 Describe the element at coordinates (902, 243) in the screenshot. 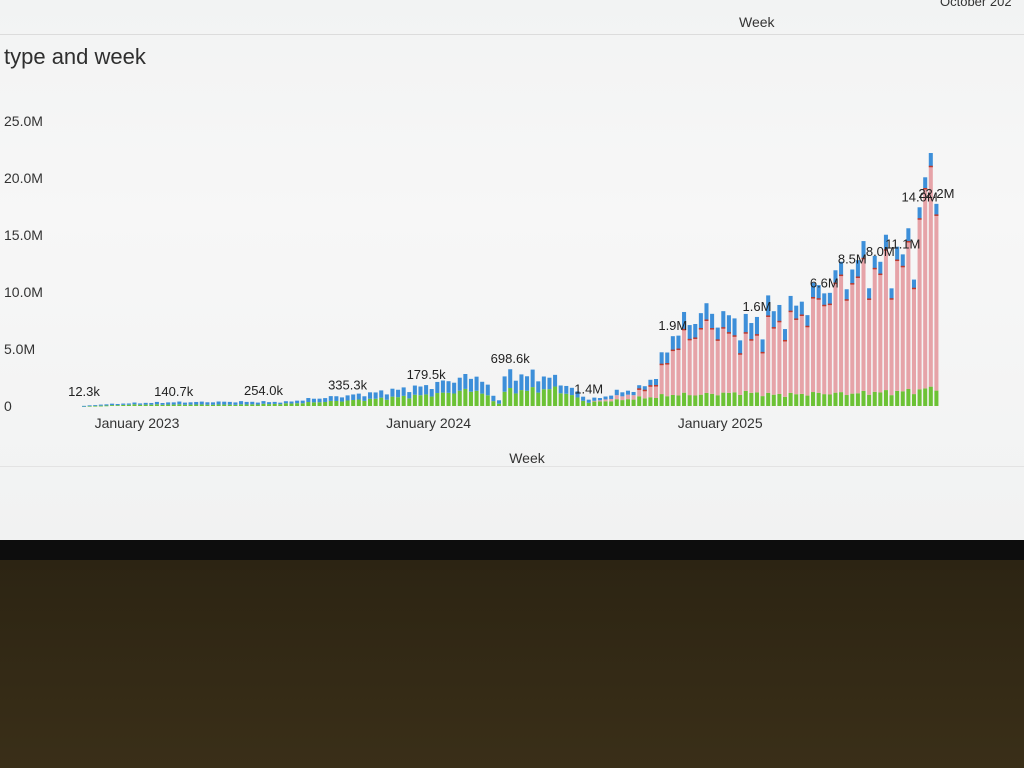

I see `bar-total-label: 11.1M` at that location.